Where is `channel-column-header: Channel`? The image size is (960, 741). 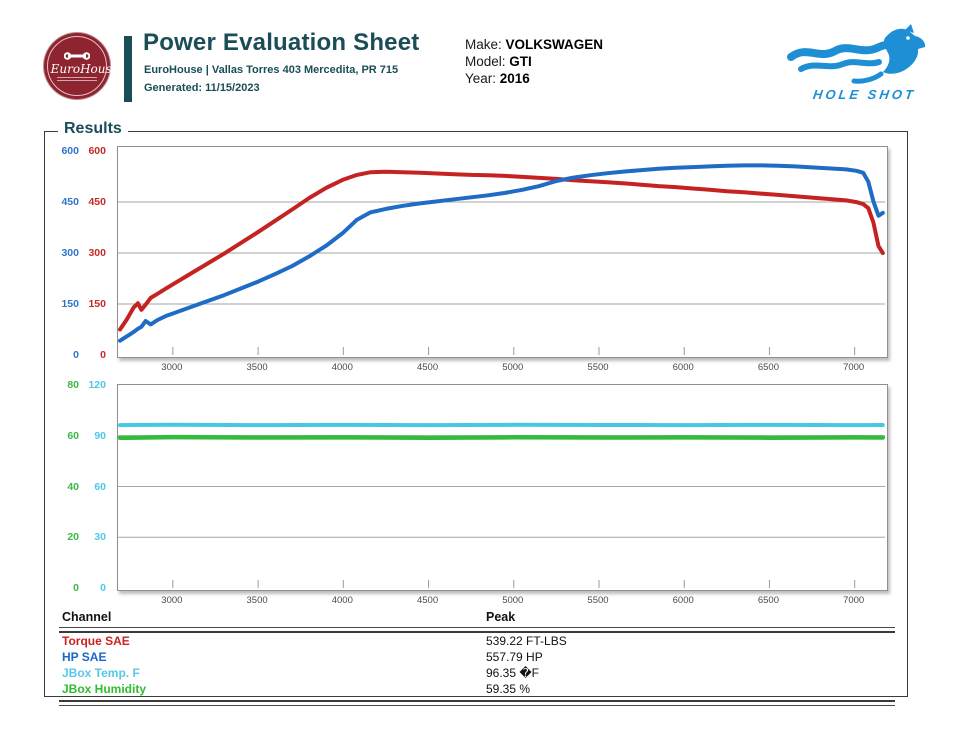 channel-column-header: Channel is located at coordinates (87, 617).